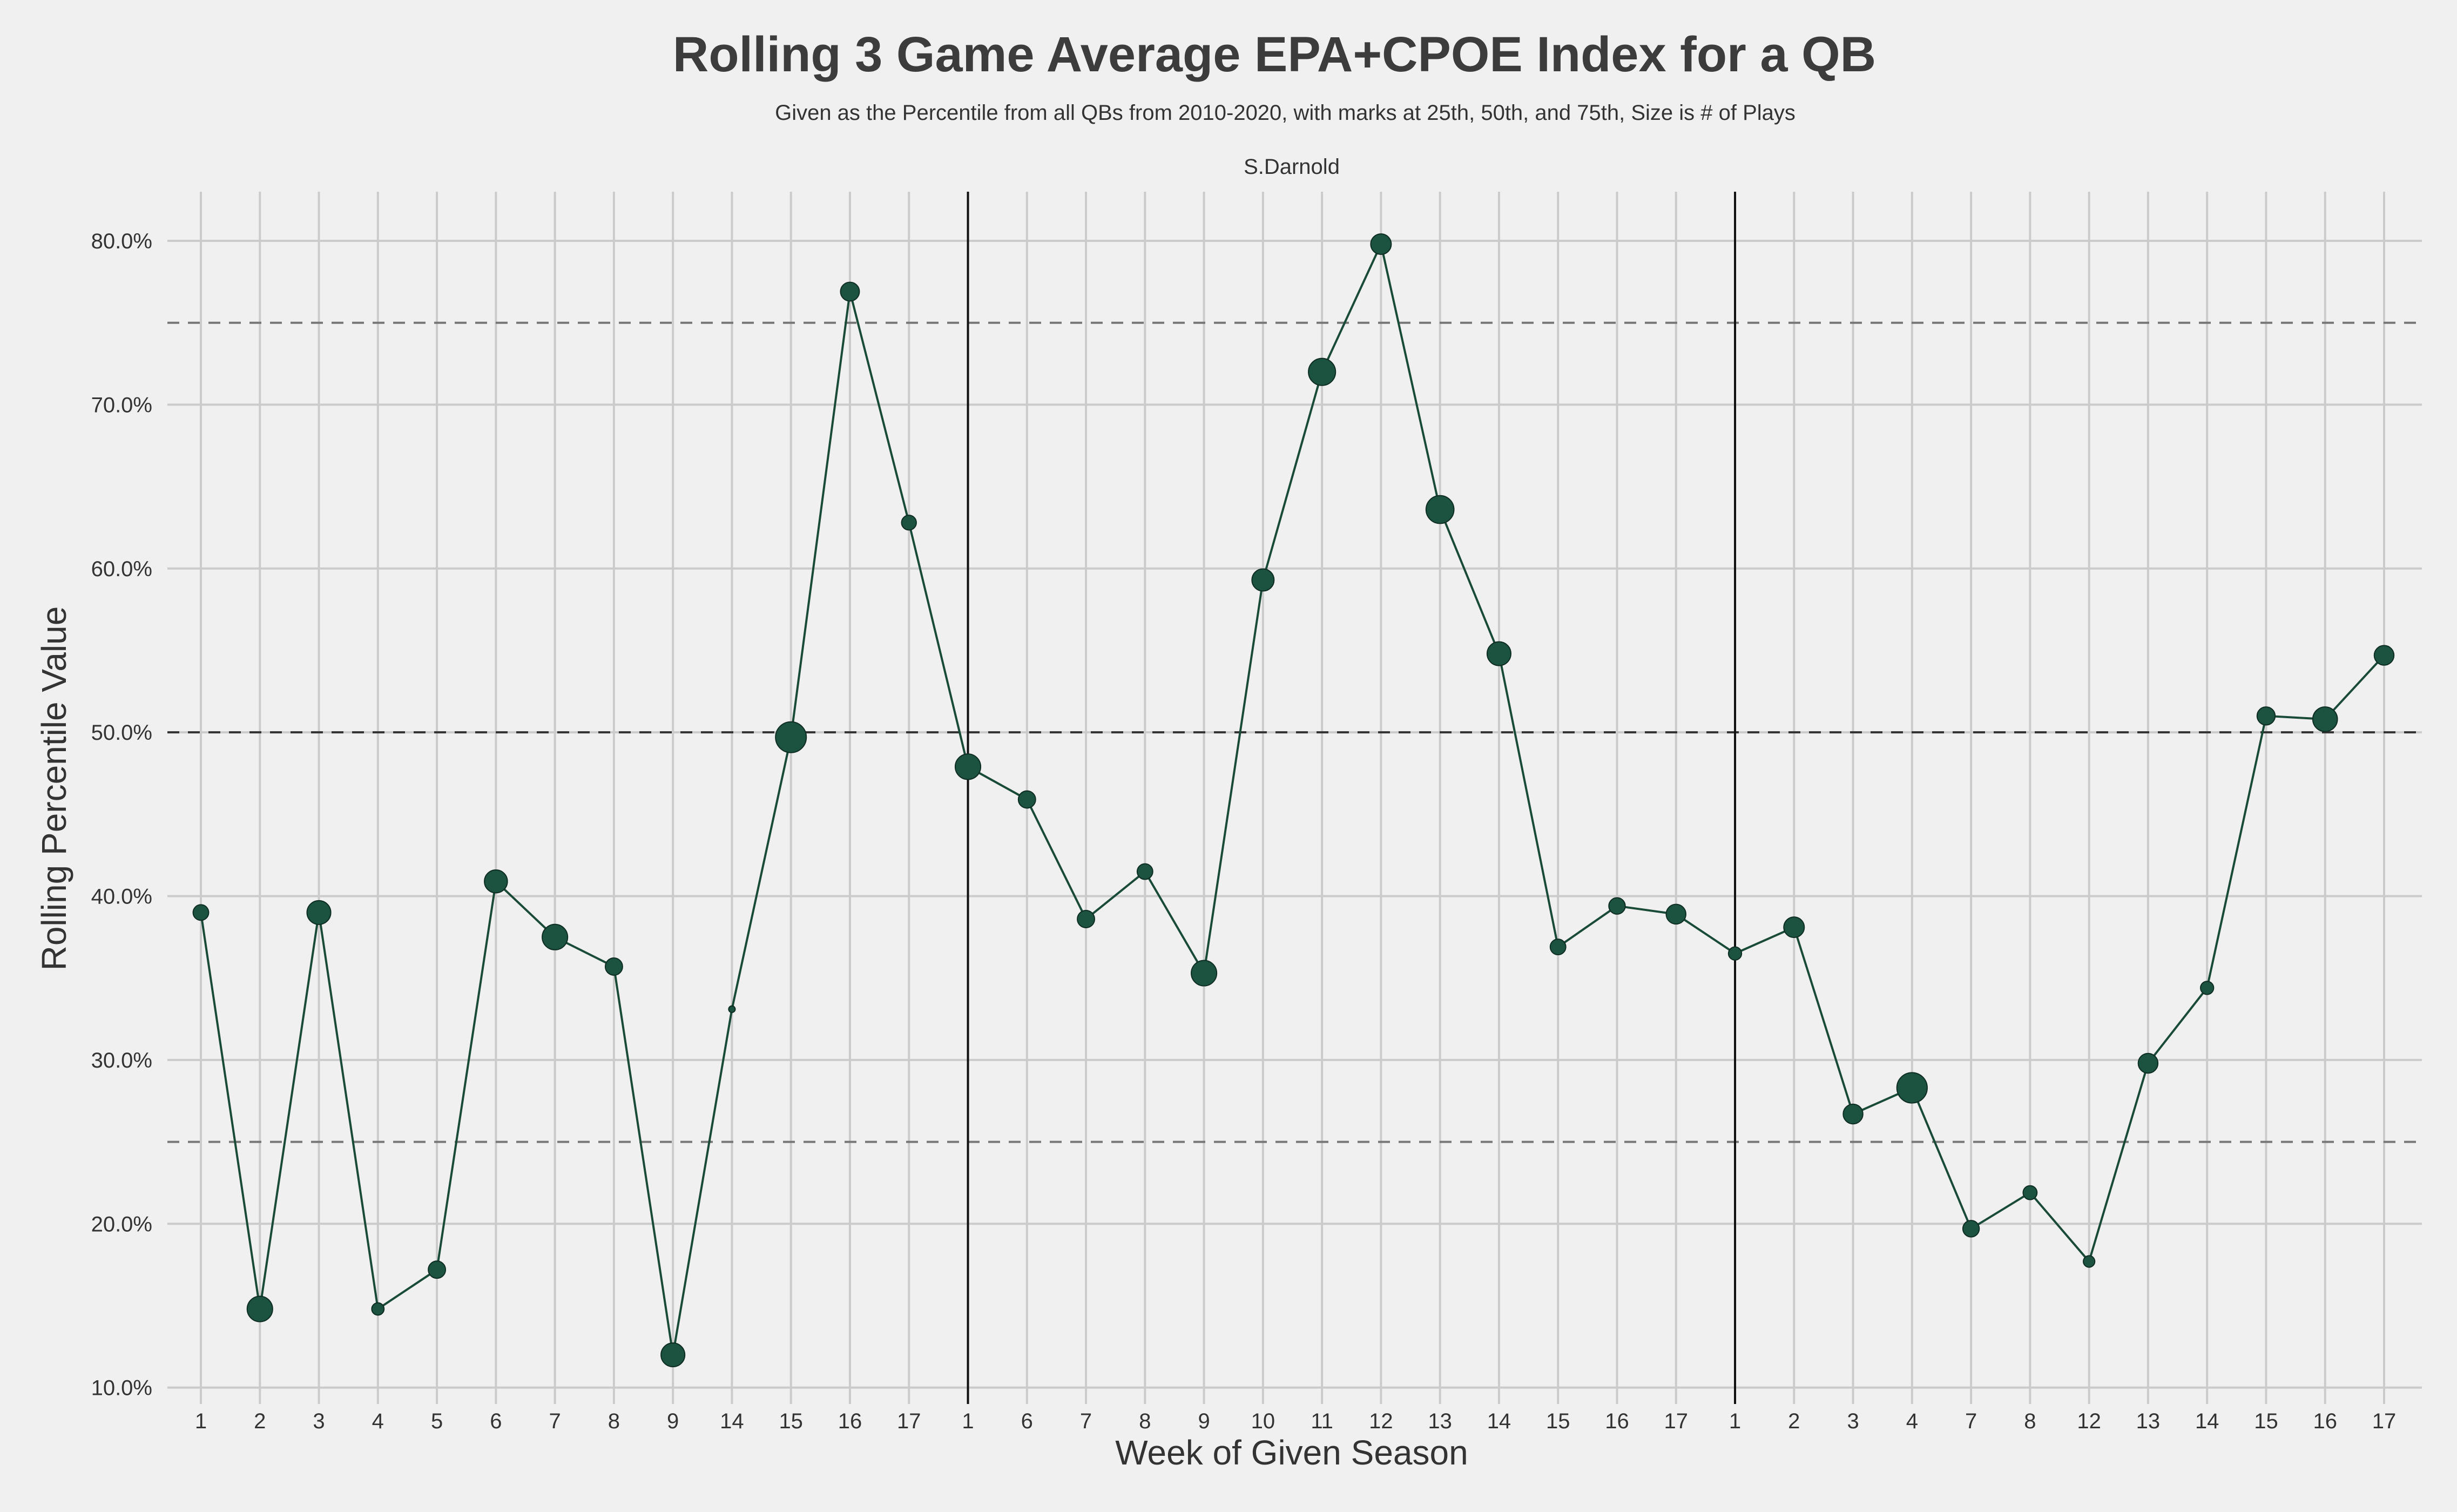 This screenshot has height=1512, width=2457. What do you see at coordinates (1292, 167) in the screenshot?
I see `panel-label: S.Darnold` at bounding box center [1292, 167].